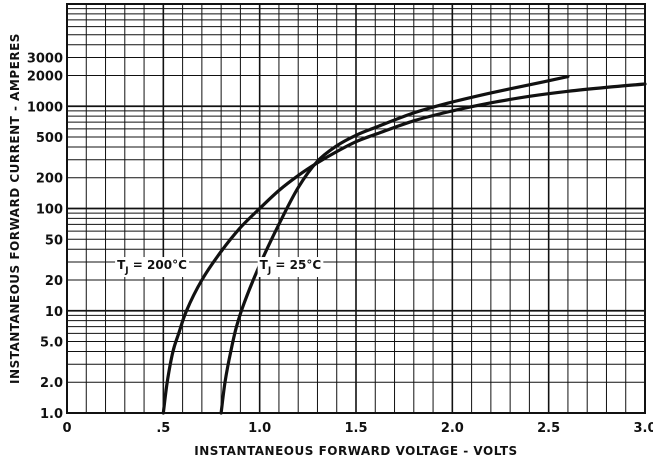 The width and height of the screenshot is (653, 462). What do you see at coordinates (548, 428) in the screenshot?
I see `x-tick-label: 2.5` at bounding box center [548, 428].